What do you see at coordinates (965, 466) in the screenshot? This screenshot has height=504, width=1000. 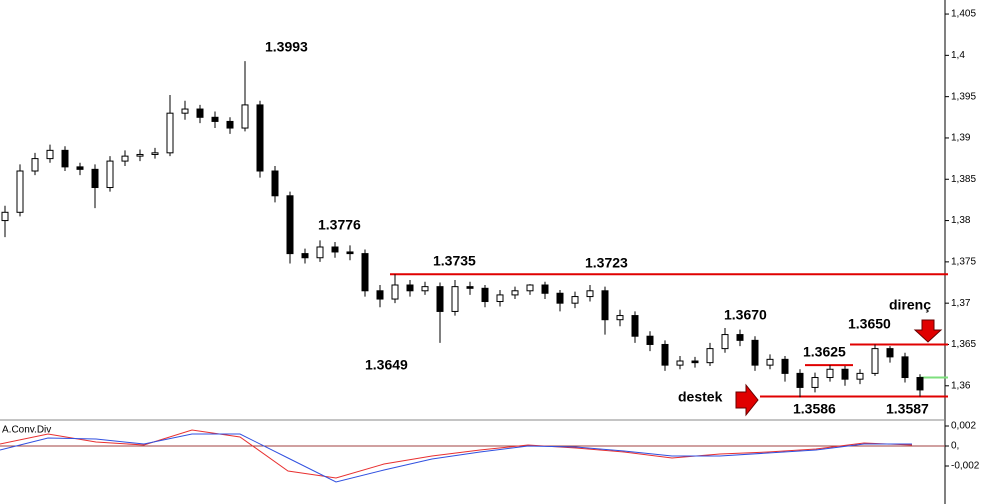 I see `y-tick-label: -0,002` at bounding box center [965, 466].